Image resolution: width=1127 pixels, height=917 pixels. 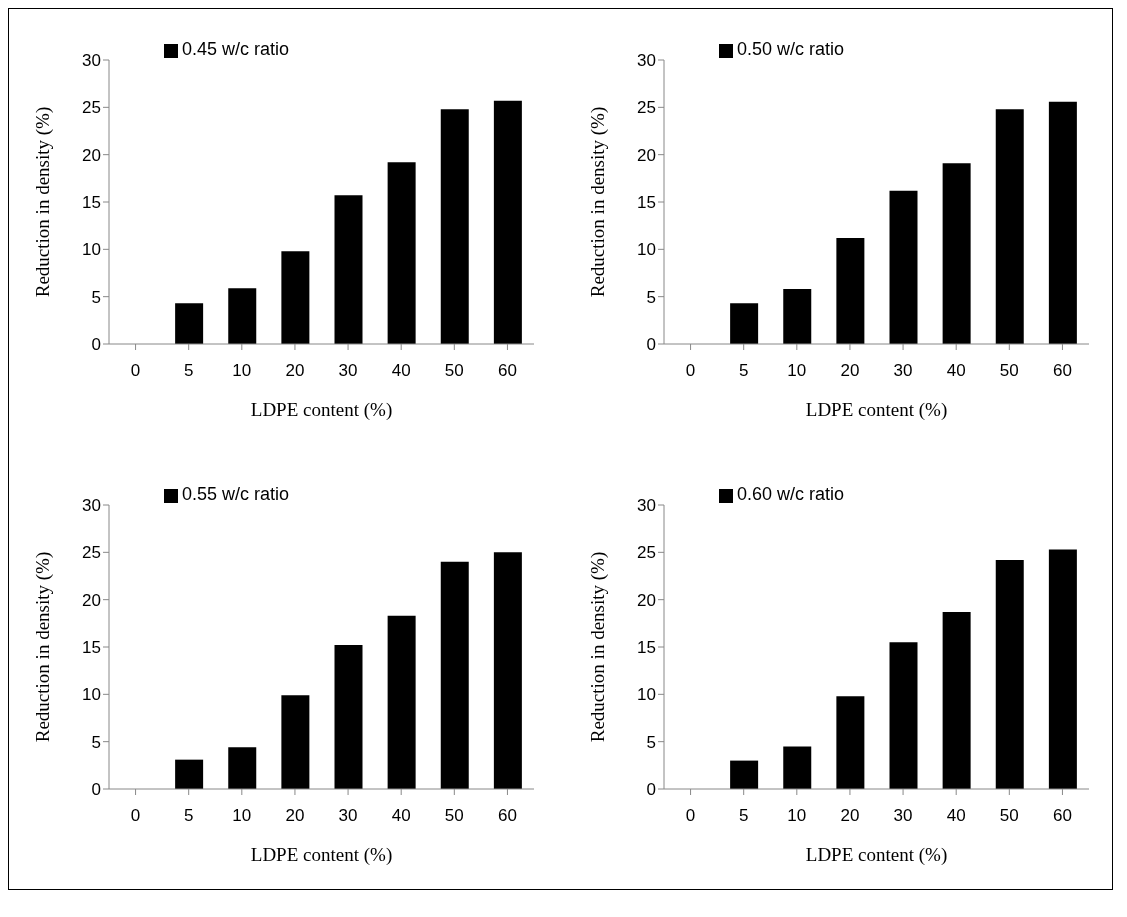 I want to click on legend-label: 0.60 w/c ratio, so click(x=791, y=494).